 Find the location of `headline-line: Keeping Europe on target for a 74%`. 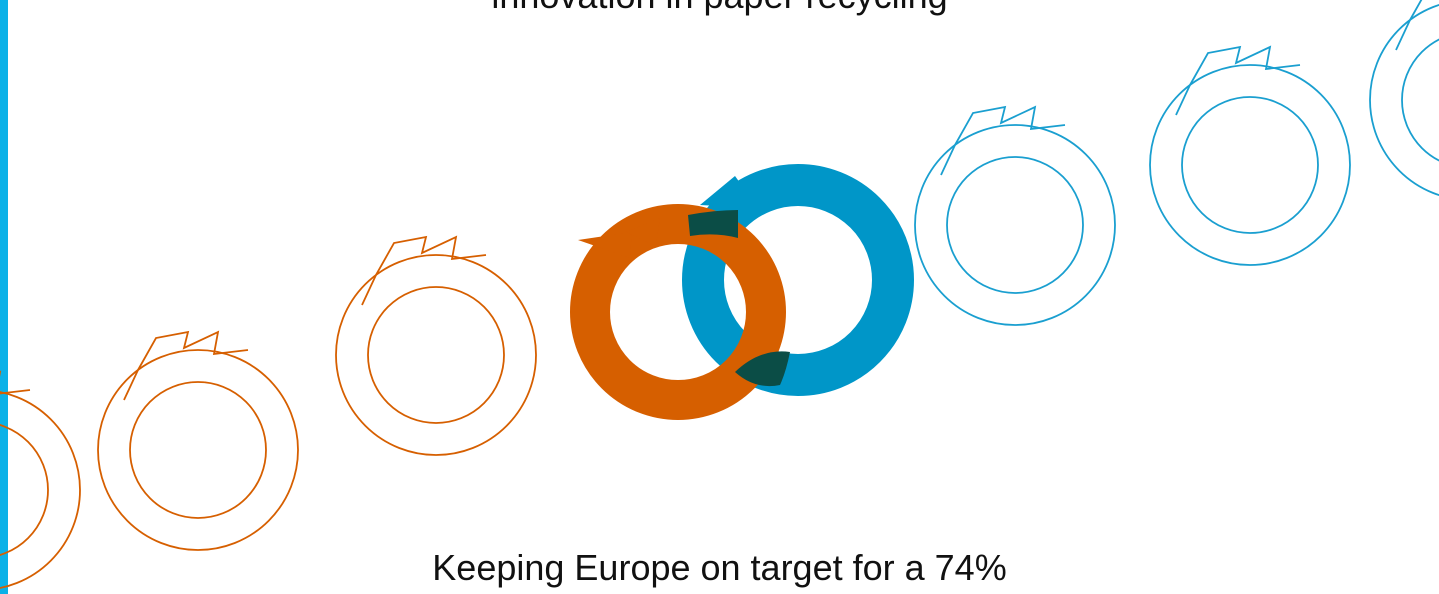

headline-line: Keeping Europe on target for a 74% is located at coordinates (719, 567).